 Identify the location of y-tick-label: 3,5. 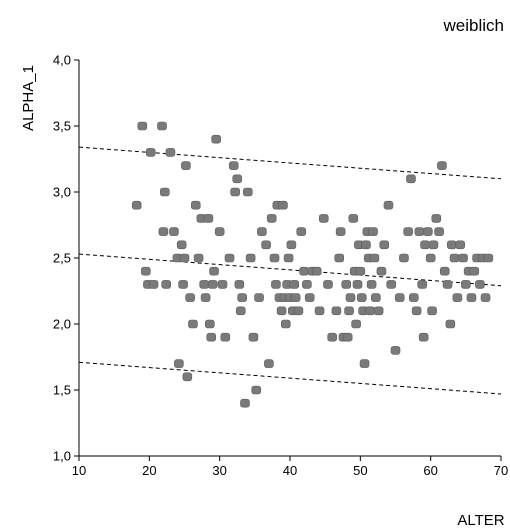
(62, 126).